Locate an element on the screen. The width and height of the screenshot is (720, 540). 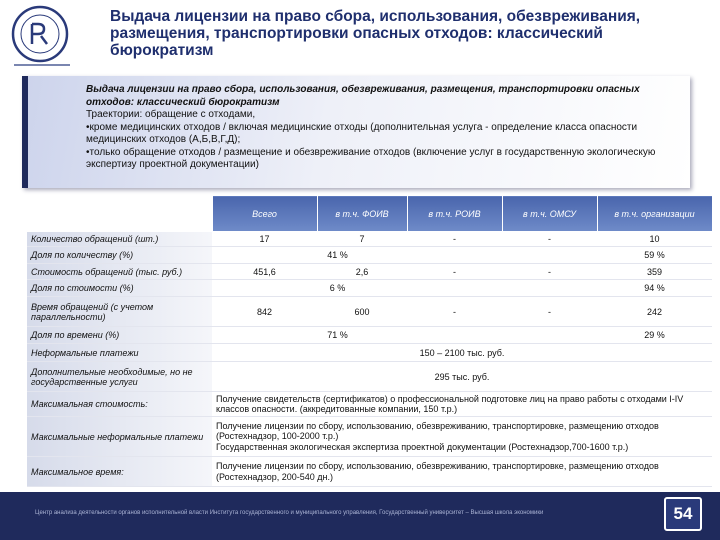
table-row: Доля по времени (%) 71 % 29 % is located at coordinates (369, 335).